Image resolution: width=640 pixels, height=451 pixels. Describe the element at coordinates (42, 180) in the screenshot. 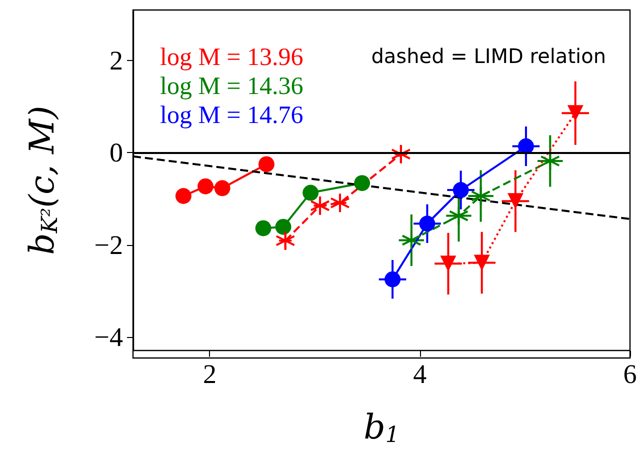

I see `y-axis-title: bK²(c, M)` at that location.